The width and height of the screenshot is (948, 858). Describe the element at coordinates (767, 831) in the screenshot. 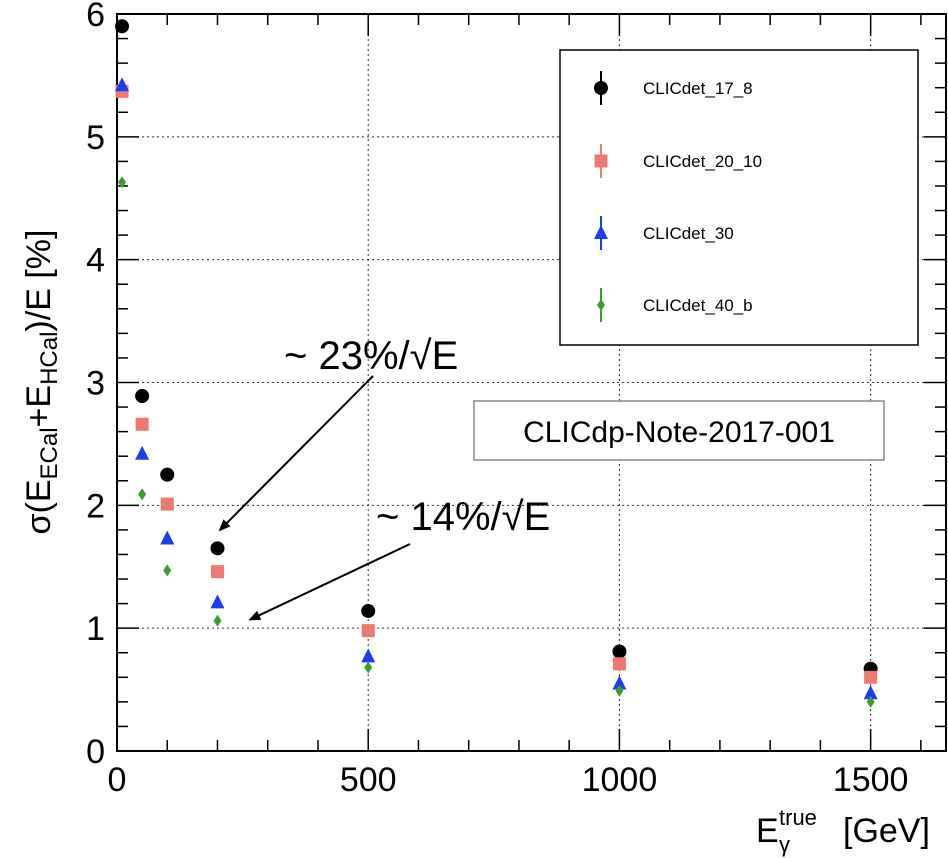

I see `x-axis-title-main: E` at that location.